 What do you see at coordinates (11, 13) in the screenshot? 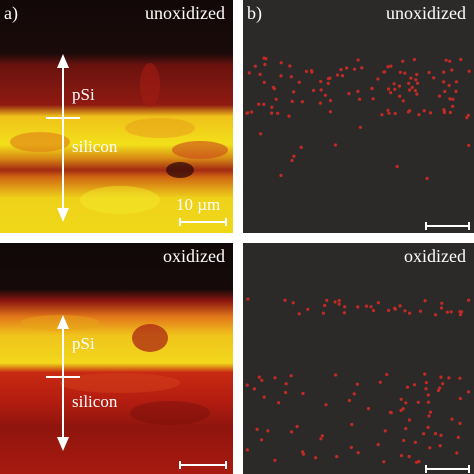
I see `panel-letter-a: a)` at bounding box center [11, 13].